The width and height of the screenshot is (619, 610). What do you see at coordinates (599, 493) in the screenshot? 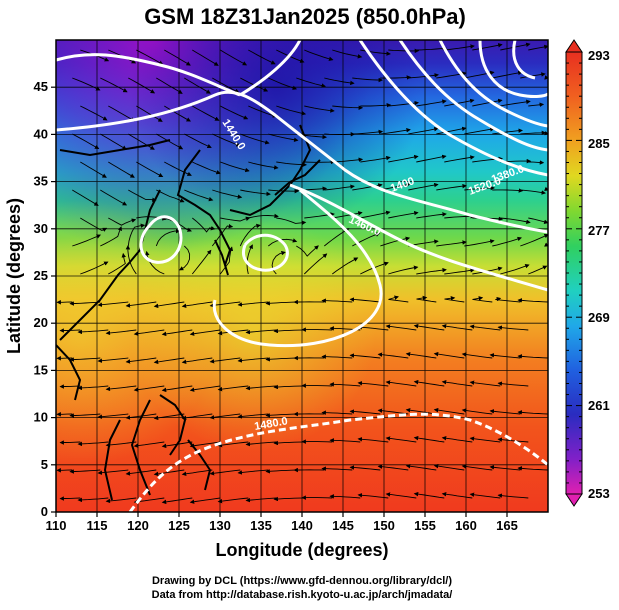
I see `colorbar-label-253: 253` at bounding box center [599, 493].